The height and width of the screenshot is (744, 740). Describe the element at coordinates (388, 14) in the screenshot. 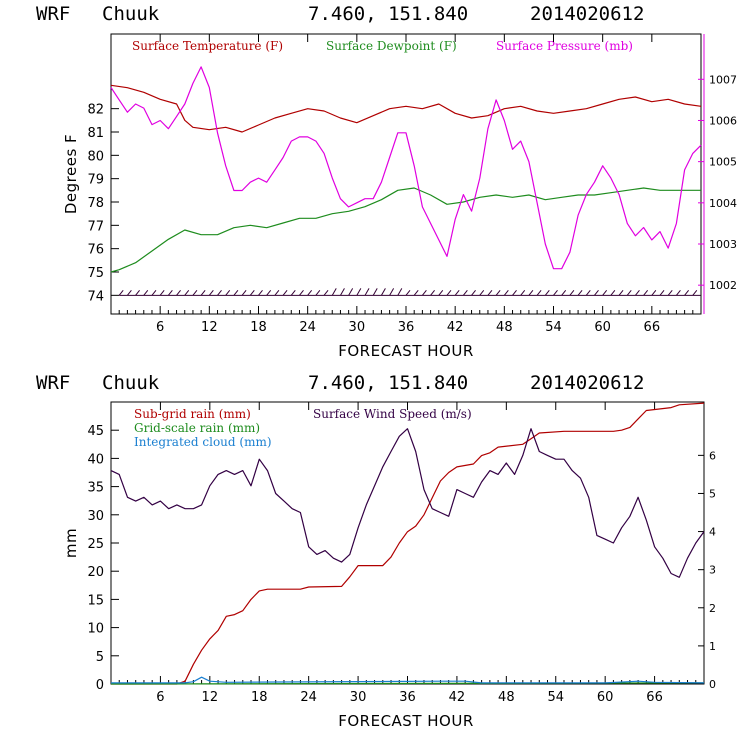

I see `panel1-coords-label: 7.460, 151.840` at that location.